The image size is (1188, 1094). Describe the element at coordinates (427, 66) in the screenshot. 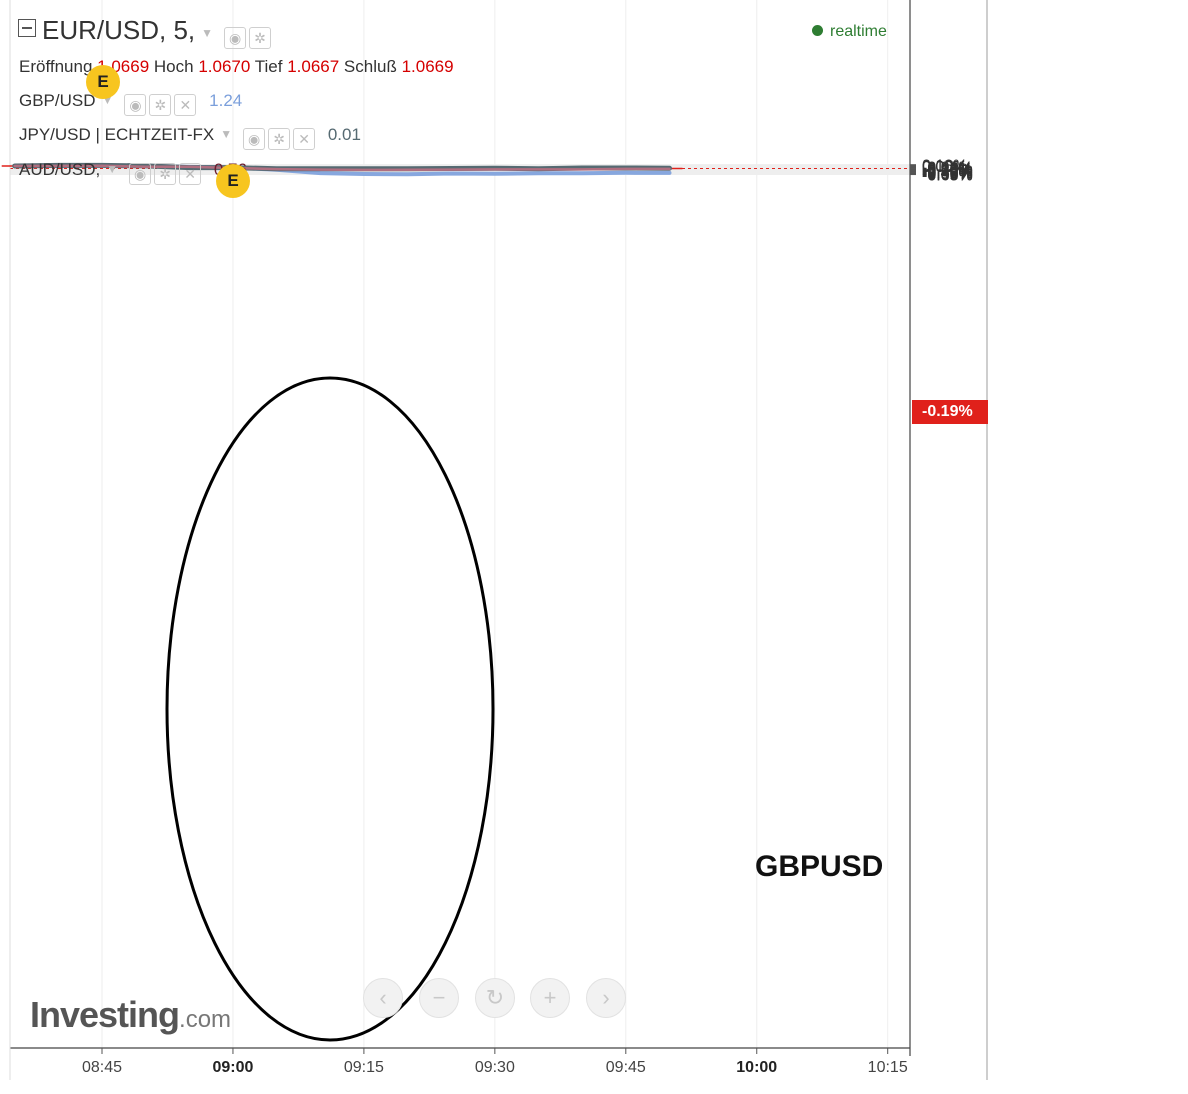

I see `close-value: 1.0669` at that location.